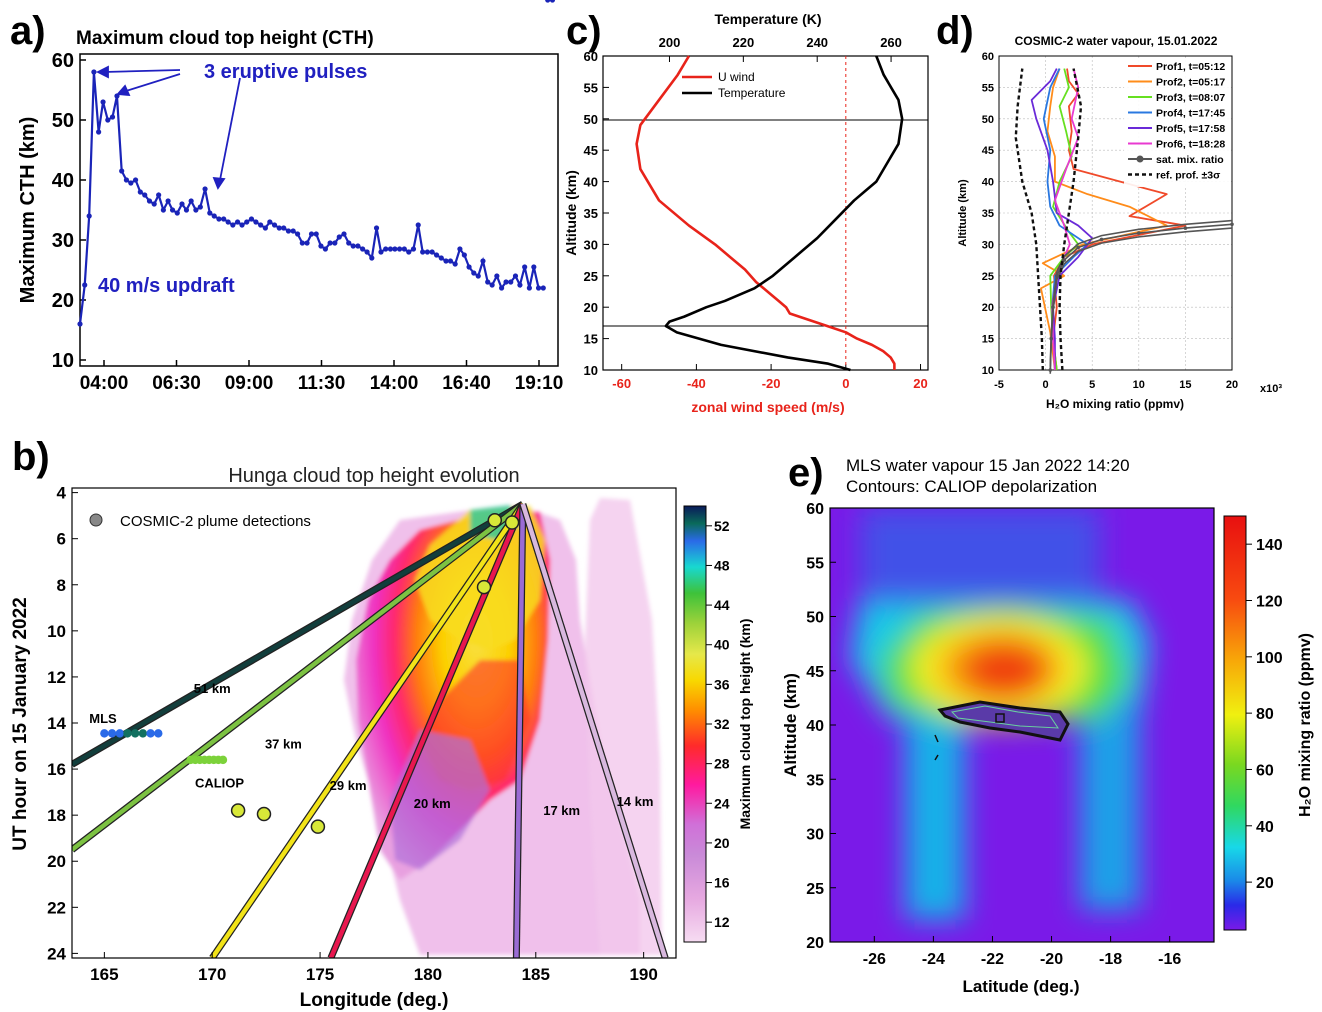  I want to click on panel-b-cb-tick-label: 20, so click(722, 843).